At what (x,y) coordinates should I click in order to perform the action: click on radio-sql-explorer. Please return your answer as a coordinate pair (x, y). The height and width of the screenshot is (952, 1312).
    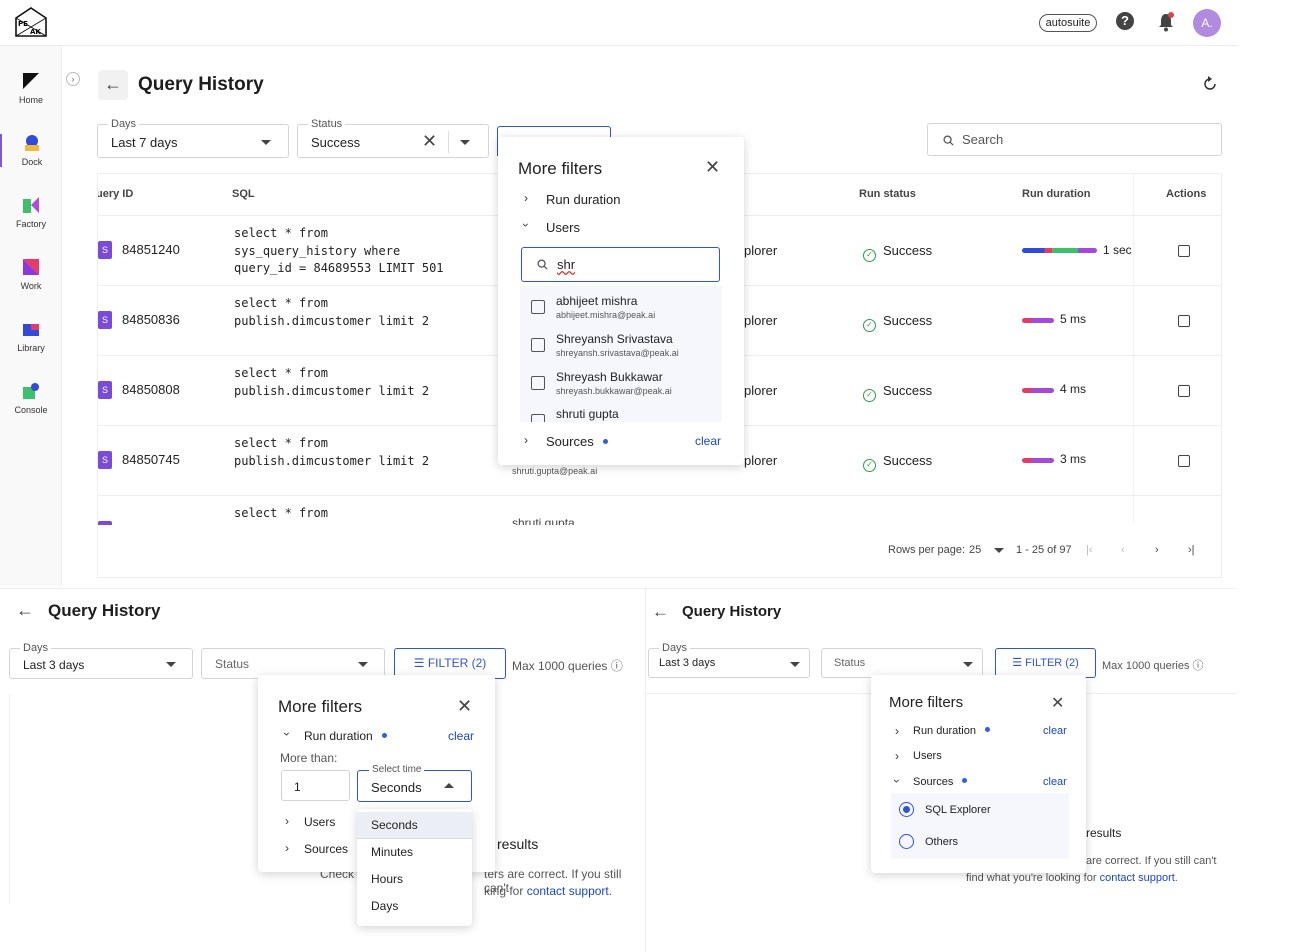
    Looking at the image, I should click on (906, 809).